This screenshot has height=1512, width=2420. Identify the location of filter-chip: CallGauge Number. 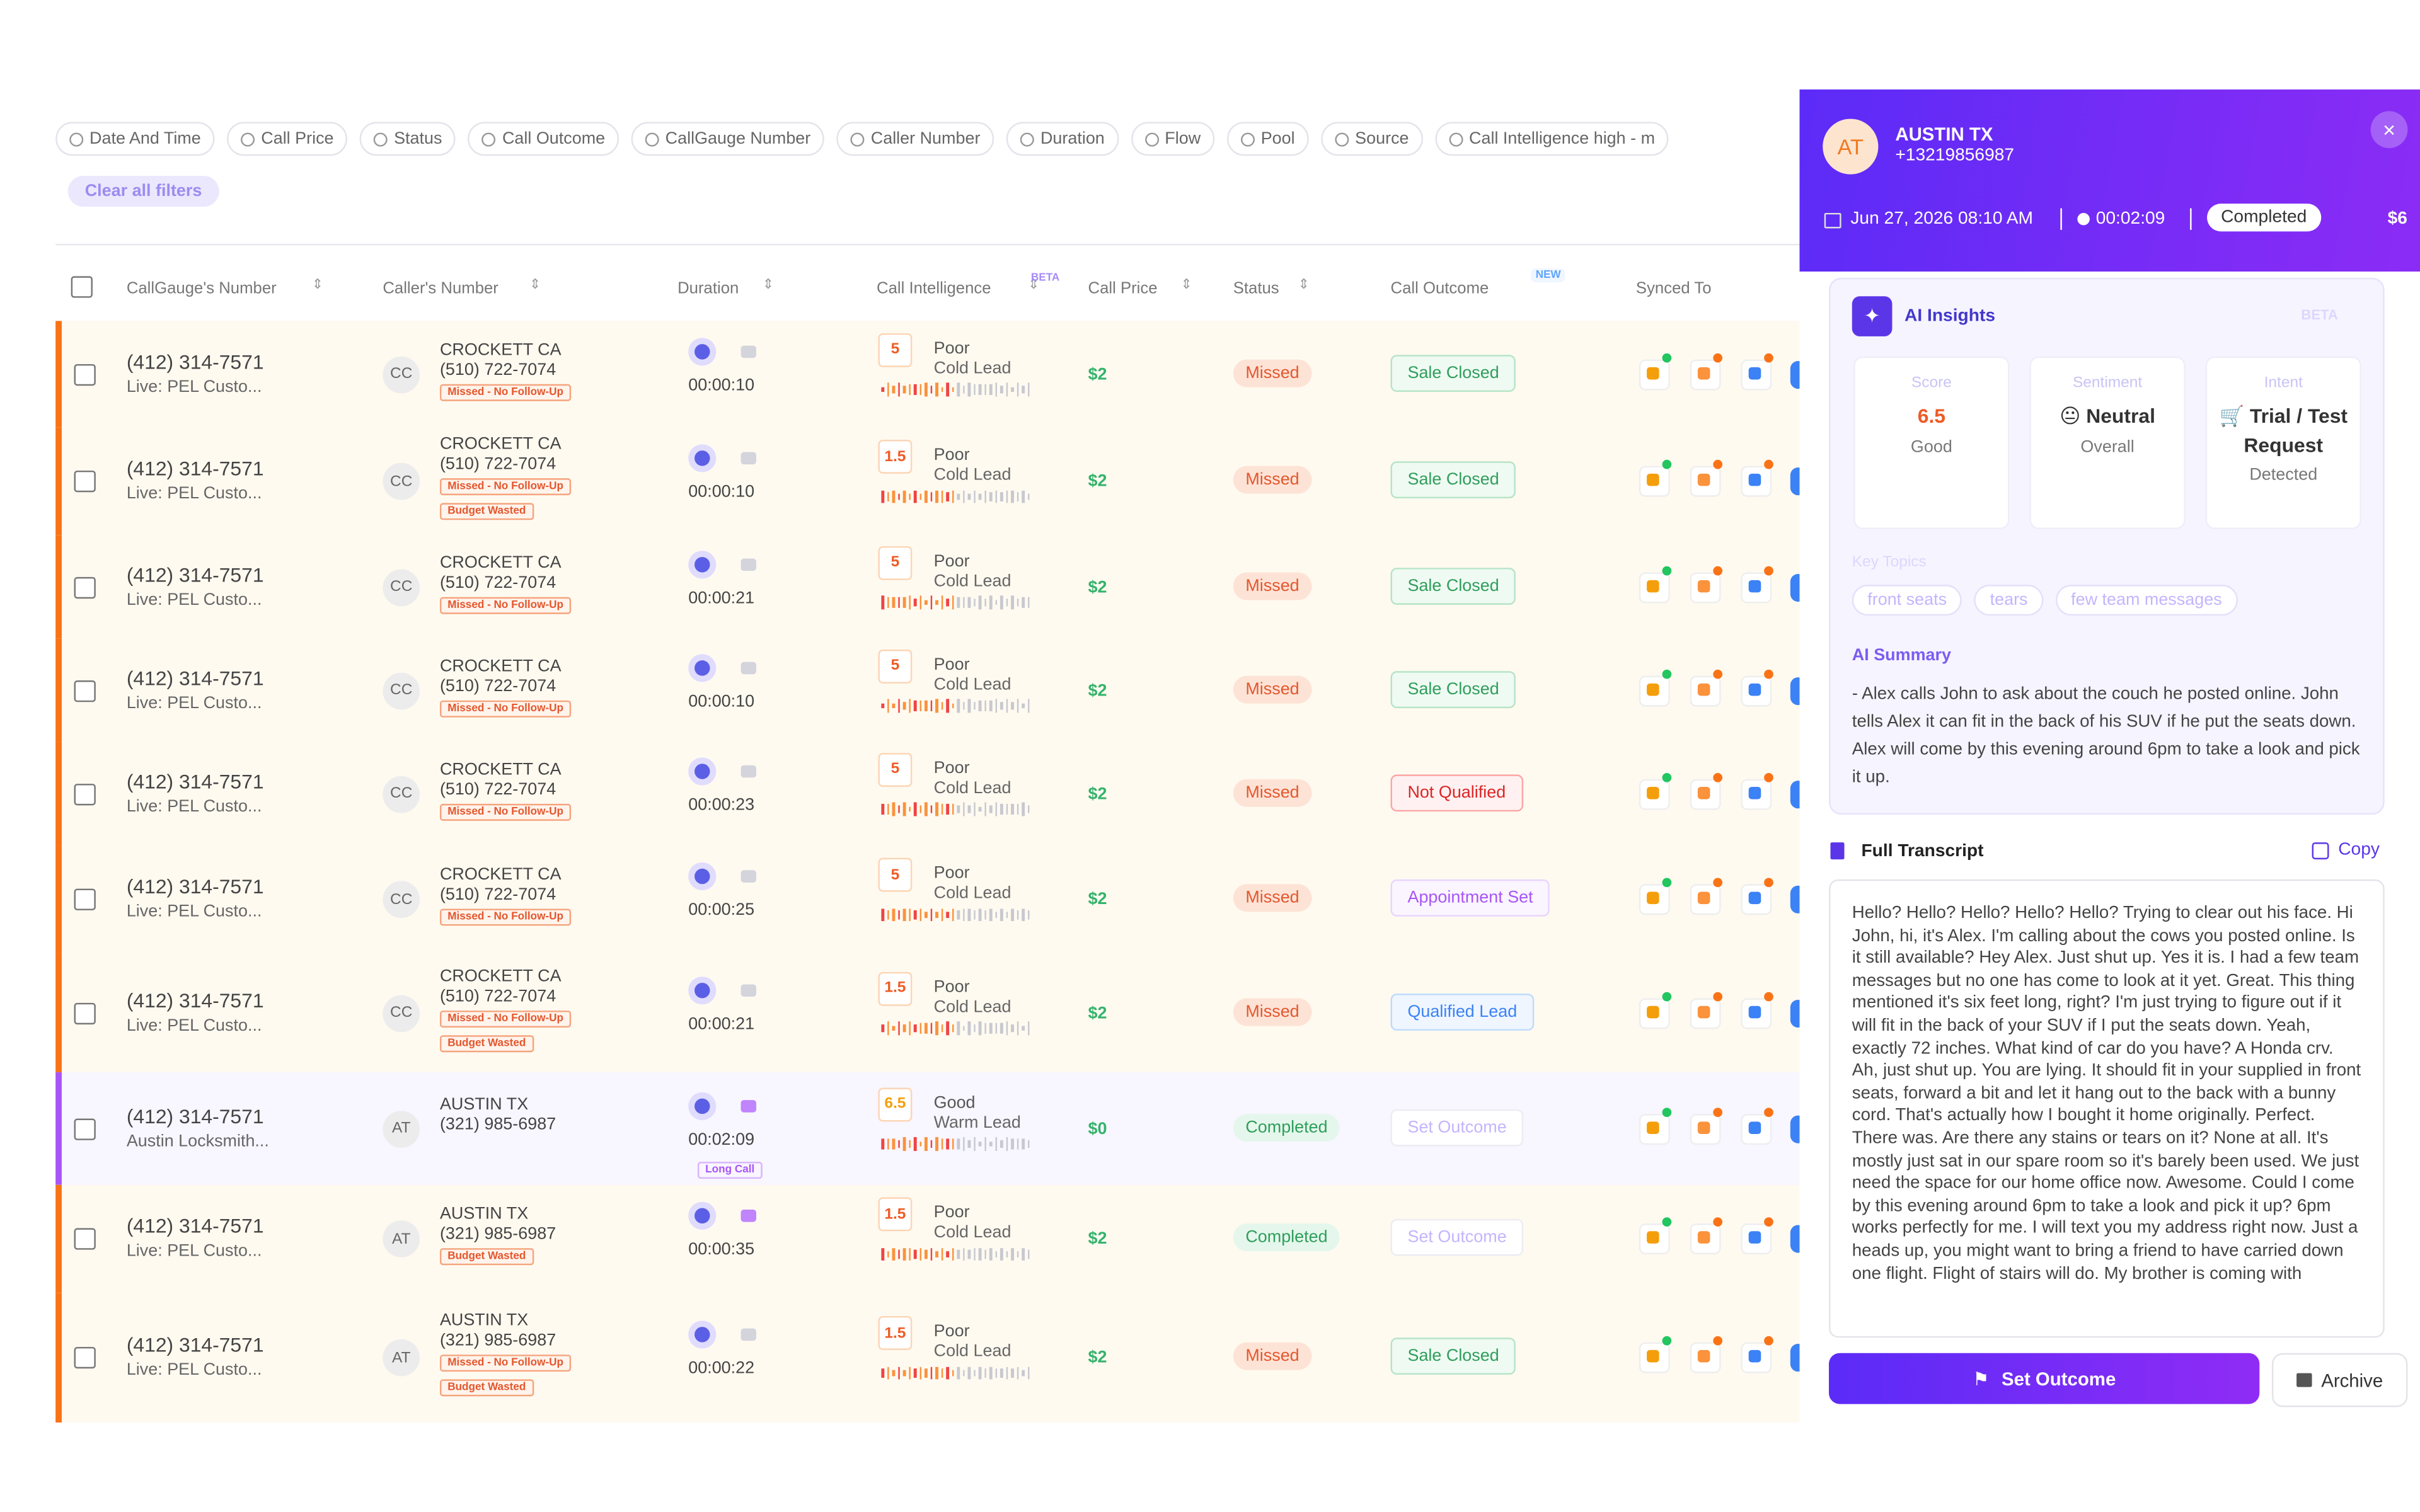
(728, 139).